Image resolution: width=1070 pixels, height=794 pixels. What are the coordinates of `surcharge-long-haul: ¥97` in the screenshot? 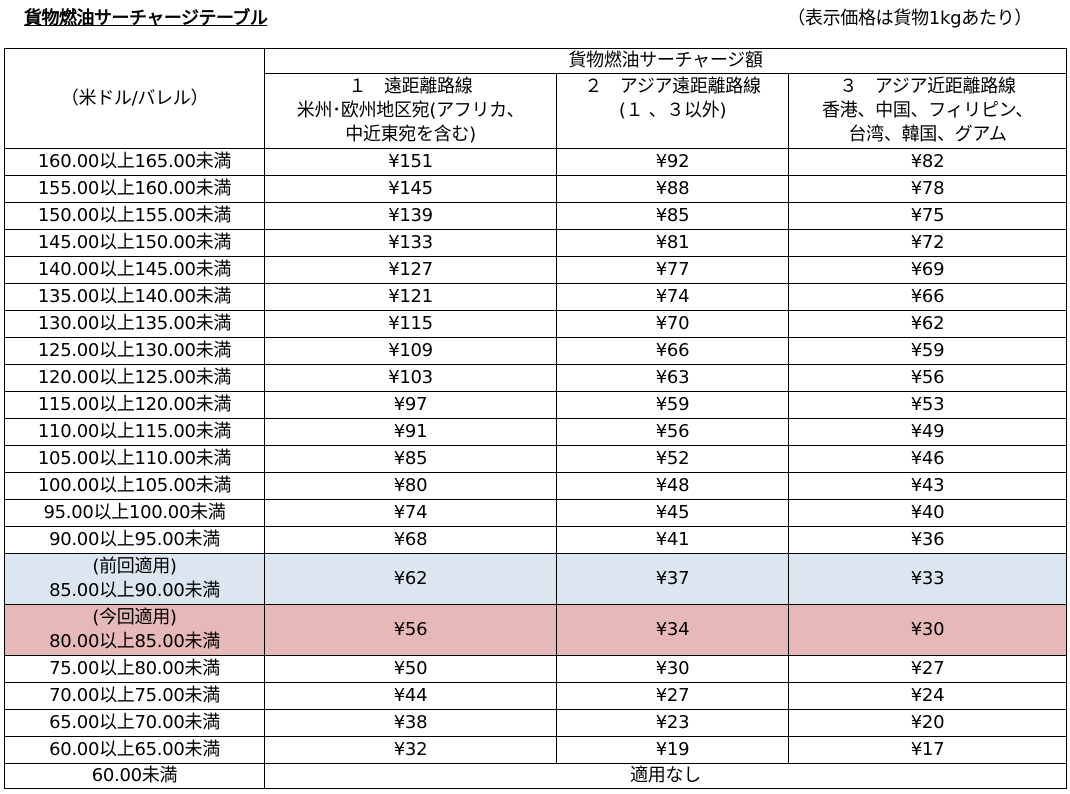 It's located at (410, 405).